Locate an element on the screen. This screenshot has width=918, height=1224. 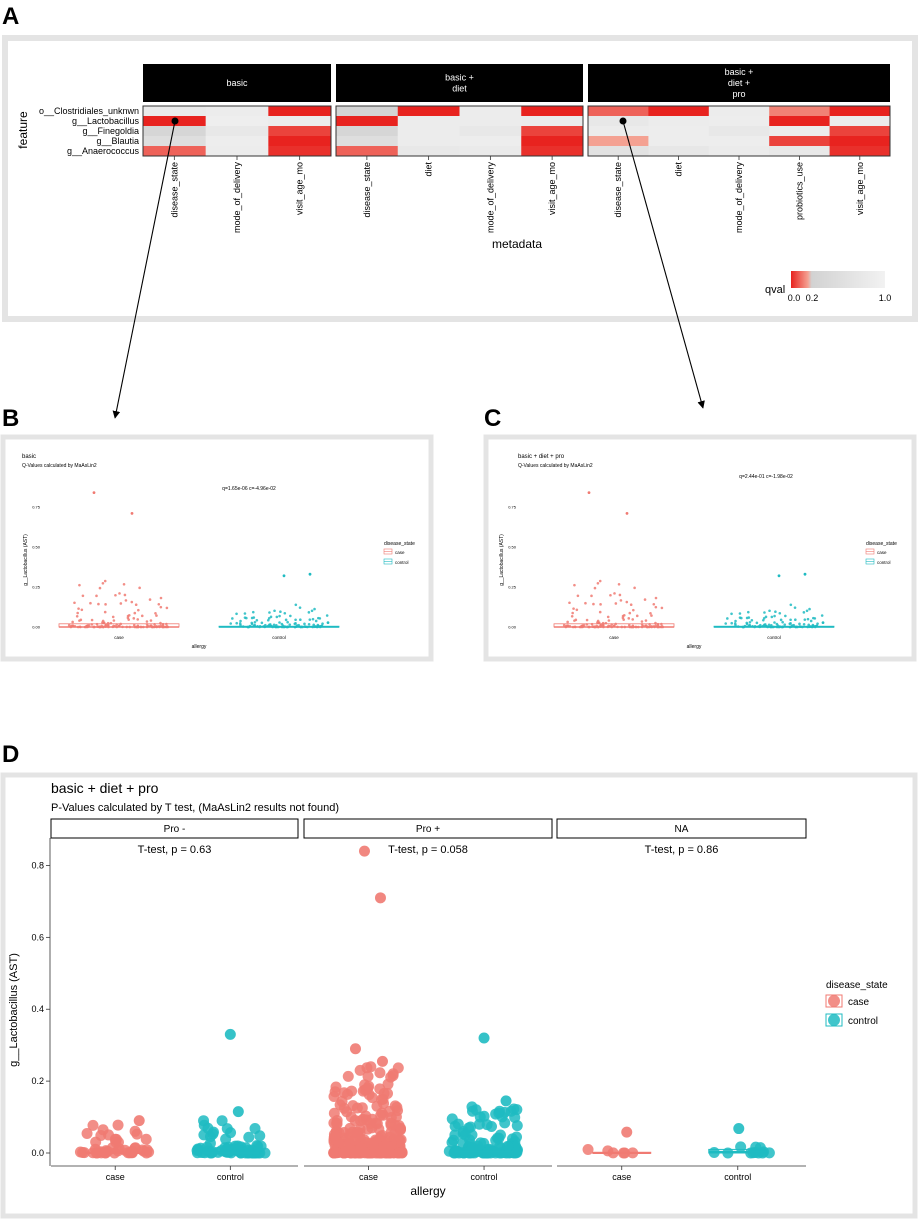
x-tick-label: control is located at coordinates (774, 637).